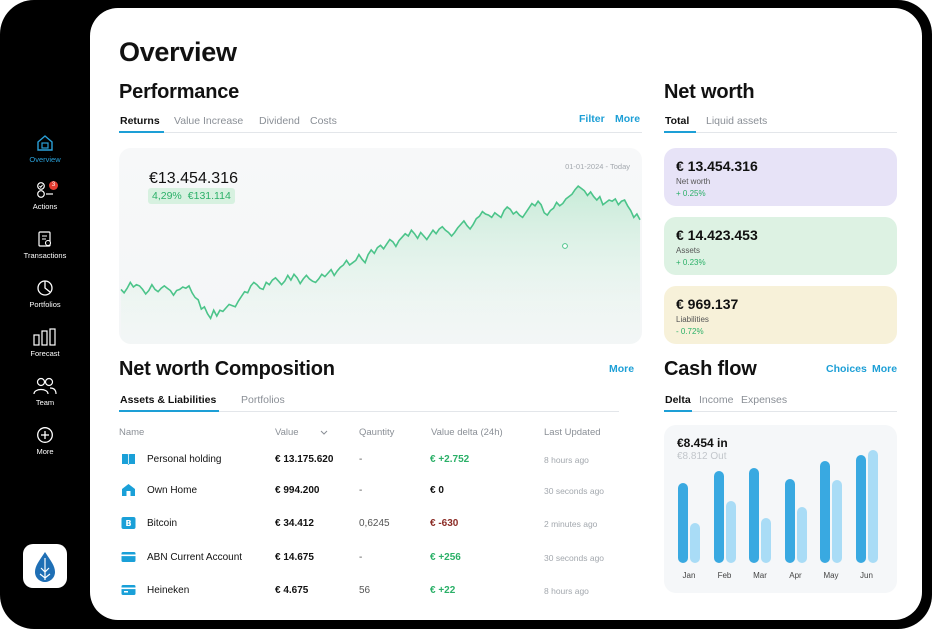 The image size is (932, 629). What do you see at coordinates (702, 443) in the screenshot?
I see `cash-in-amount: €8.454 in` at bounding box center [702, 443].